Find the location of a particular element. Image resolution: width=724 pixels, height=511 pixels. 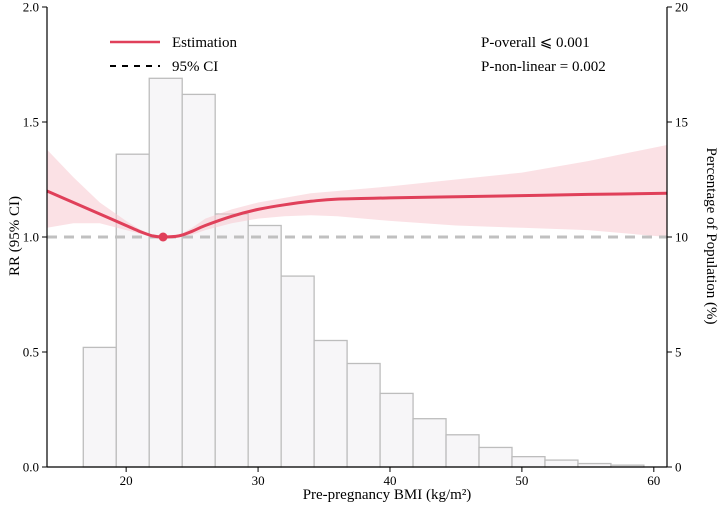

y-left-tick-label-0.5: 0.5 is located at coordinates (31, 352).